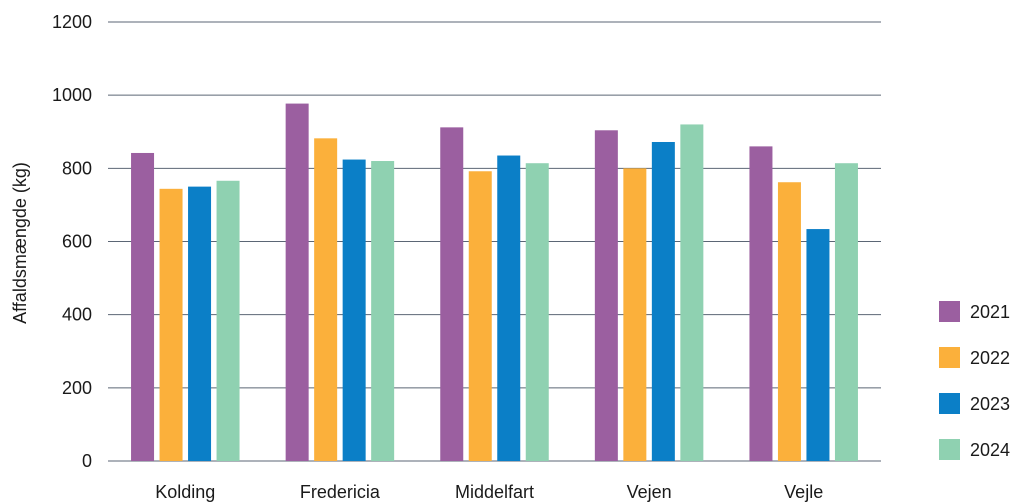 The width and height of the screenshot is (1022, 504). What do you see at coordinates (72, 22) in the screenshot?
I see `y-tick-label: 1200` at bounding box center [72, 22].